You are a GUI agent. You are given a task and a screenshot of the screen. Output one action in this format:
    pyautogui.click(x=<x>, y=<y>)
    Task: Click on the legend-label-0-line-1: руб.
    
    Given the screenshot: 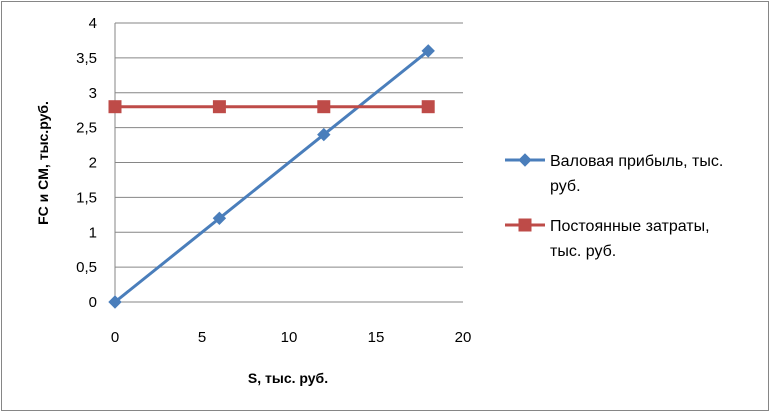 What is the action you would take?
    pyautogui.click(x=565, y=186)
    